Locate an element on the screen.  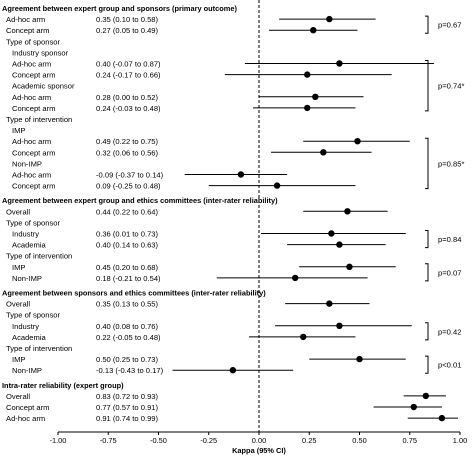
ci-text: 0.40 (0.08 to 0.76) is located at coordinates (127, 326).